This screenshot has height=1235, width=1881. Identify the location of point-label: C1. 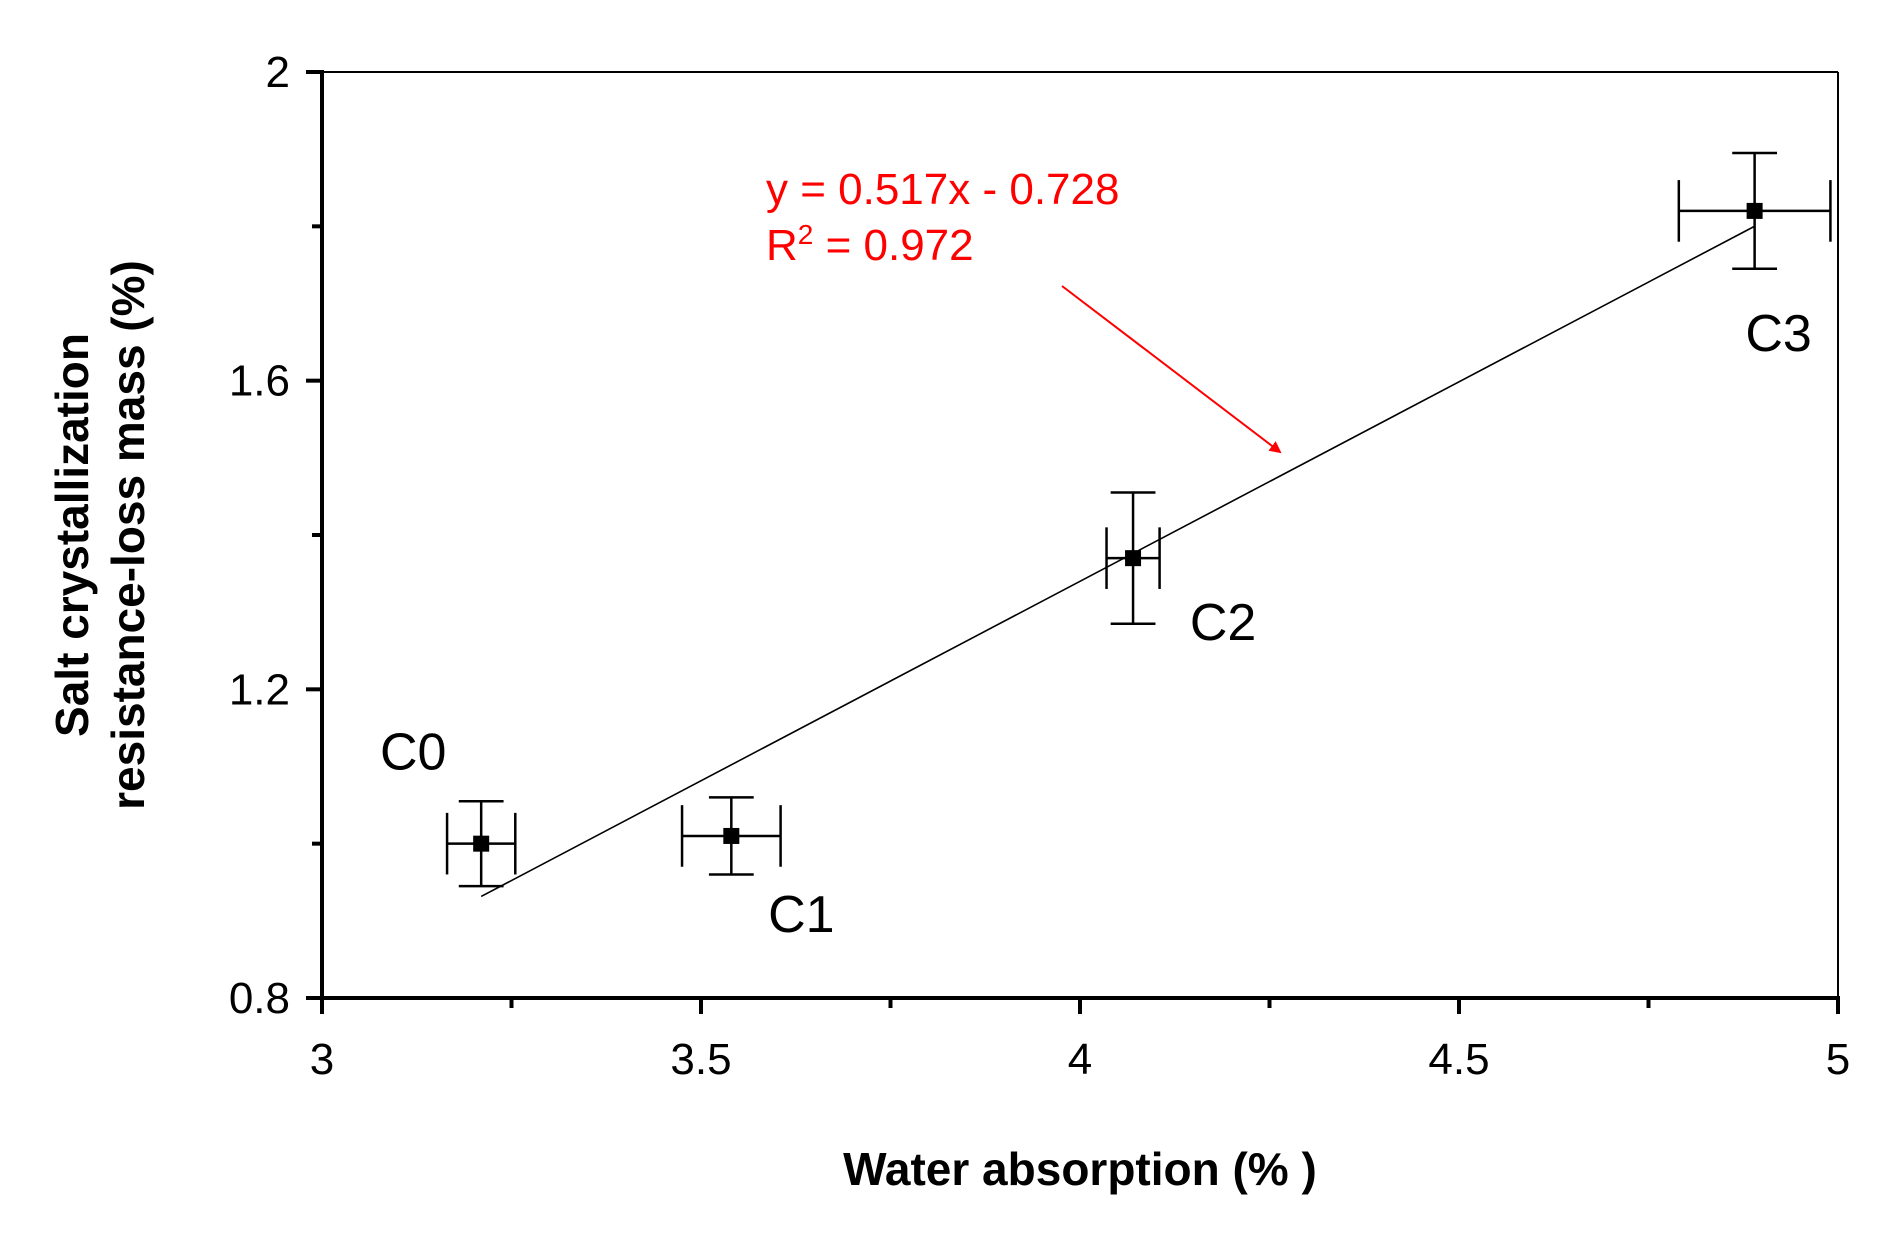
(801, 915).